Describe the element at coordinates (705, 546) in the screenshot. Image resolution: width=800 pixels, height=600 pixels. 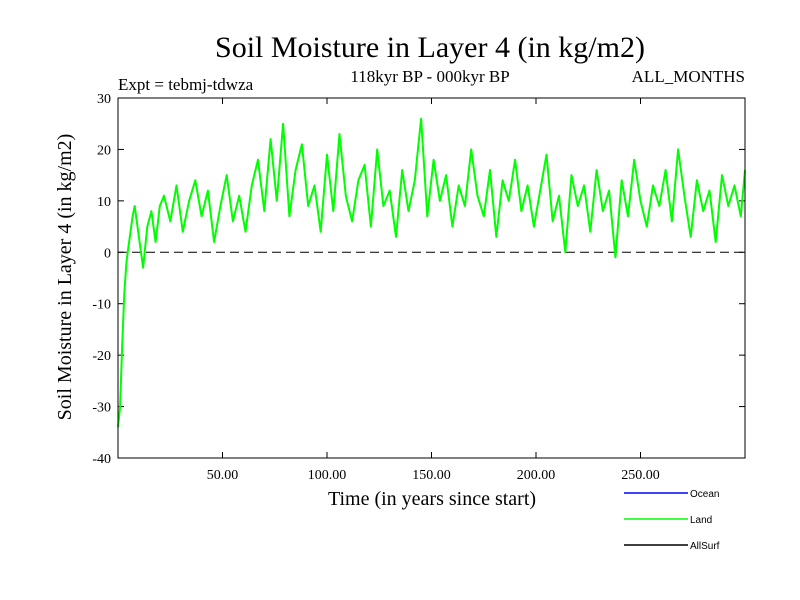
I see `legend-label-allsurf: AllSurf` at that location.